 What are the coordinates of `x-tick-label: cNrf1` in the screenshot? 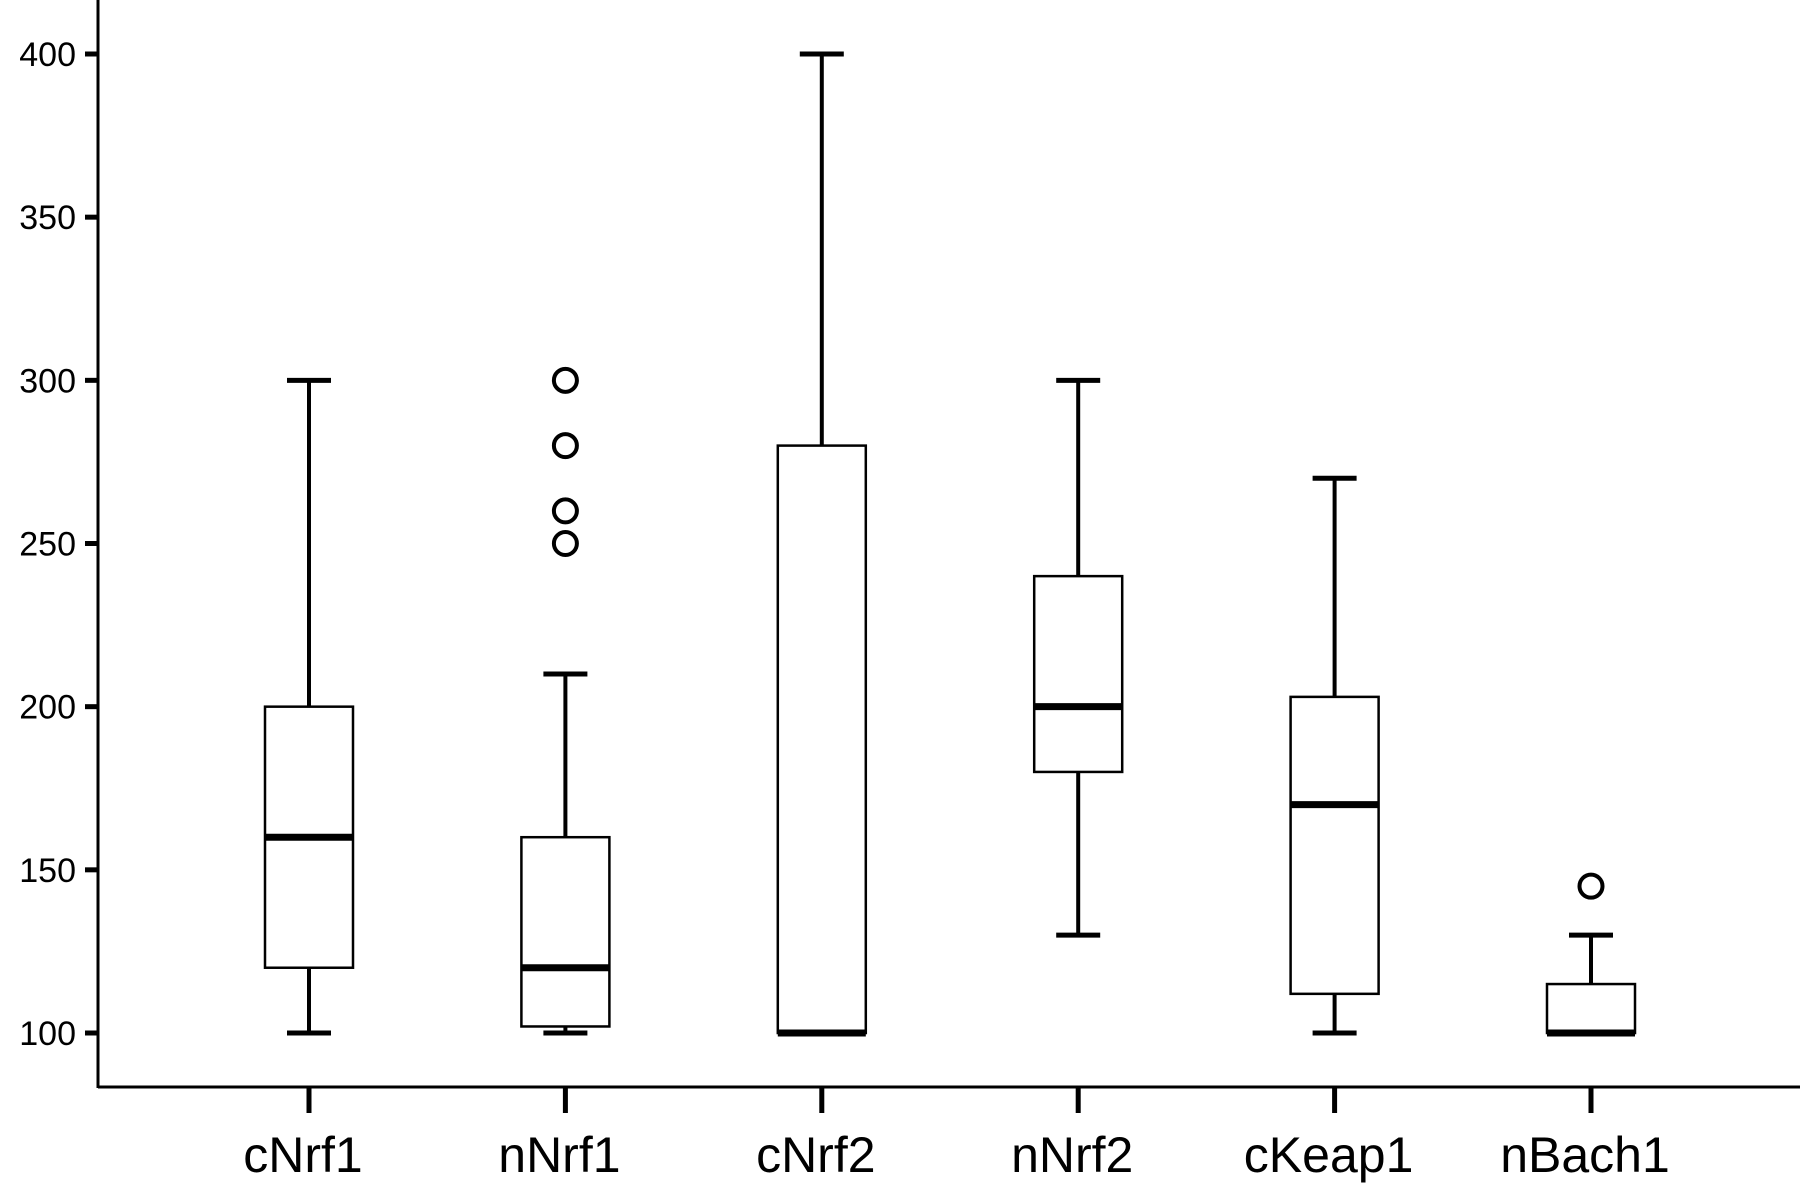 It's located at (302, 1155).